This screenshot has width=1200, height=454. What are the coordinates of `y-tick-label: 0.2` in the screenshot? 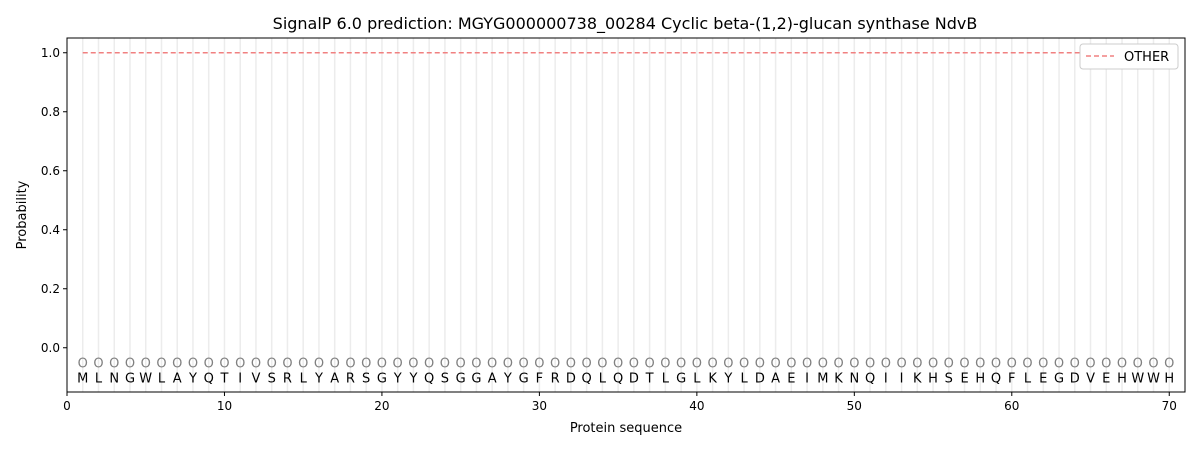 It's located at (50, 289).